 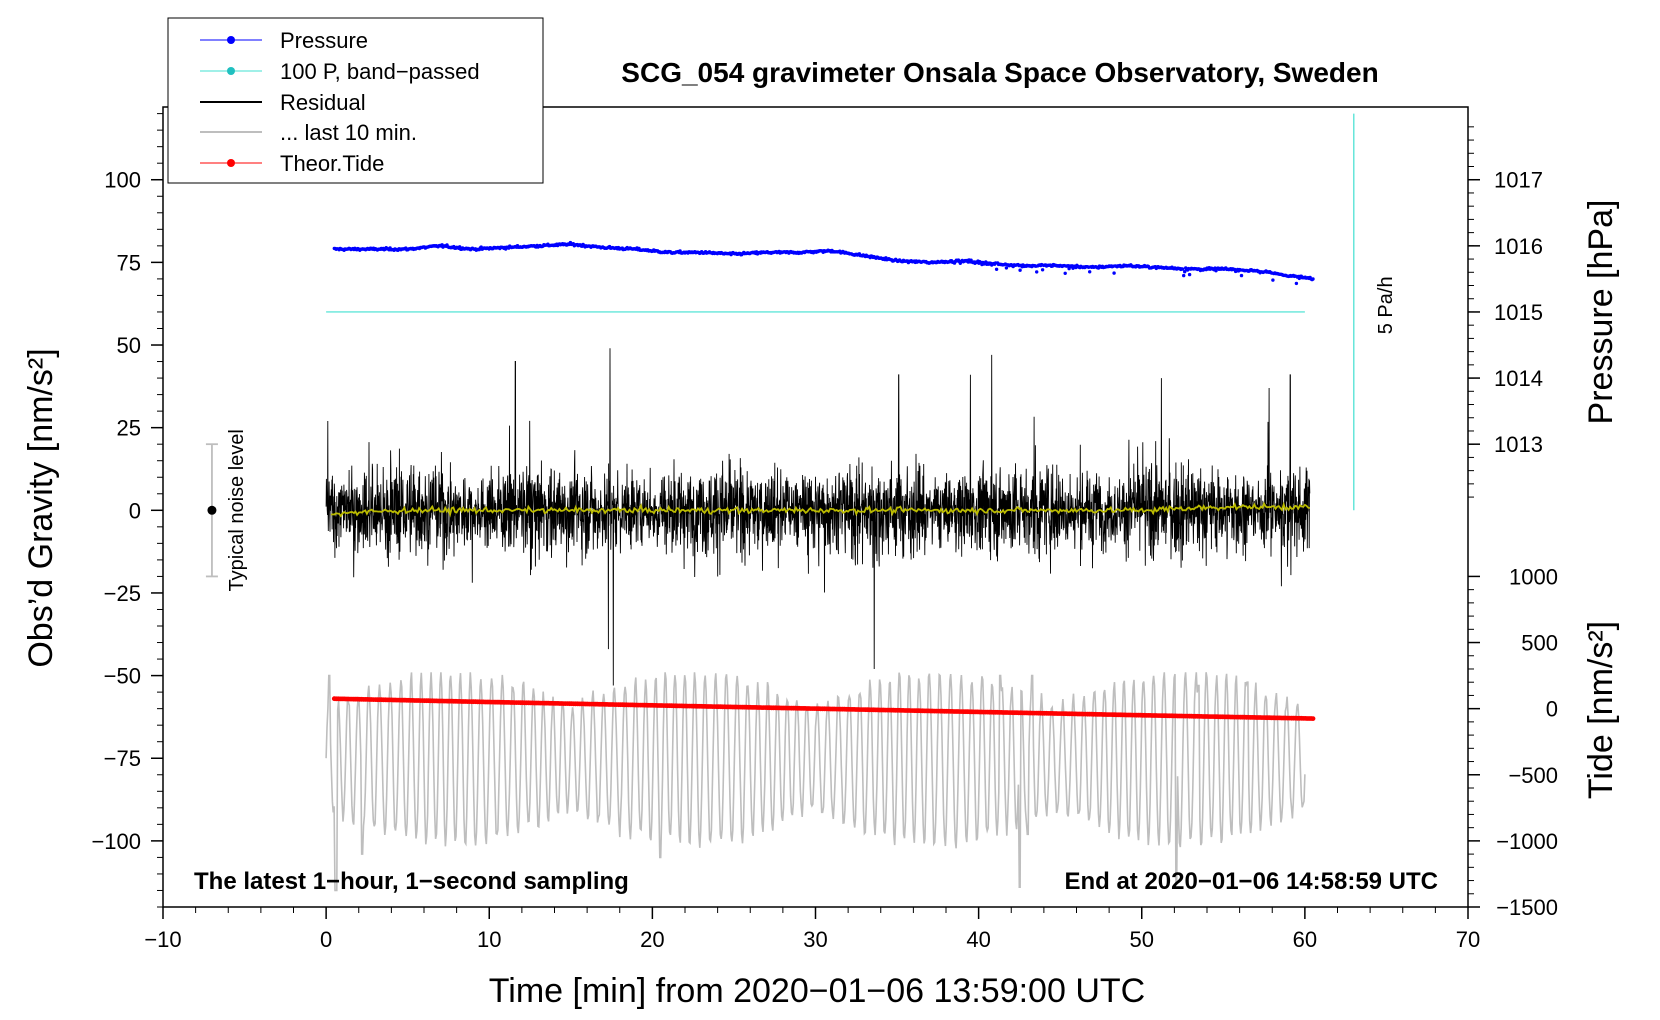 I want to click on series-tide, so click(x=823, y=708).